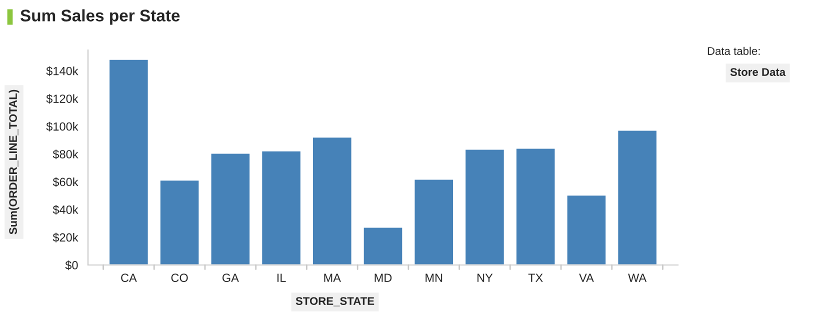  What do you see at coordinates (65, 237) in the screenshot?
I see `y-tick-label: $20k` at bounding box center [65, 237].